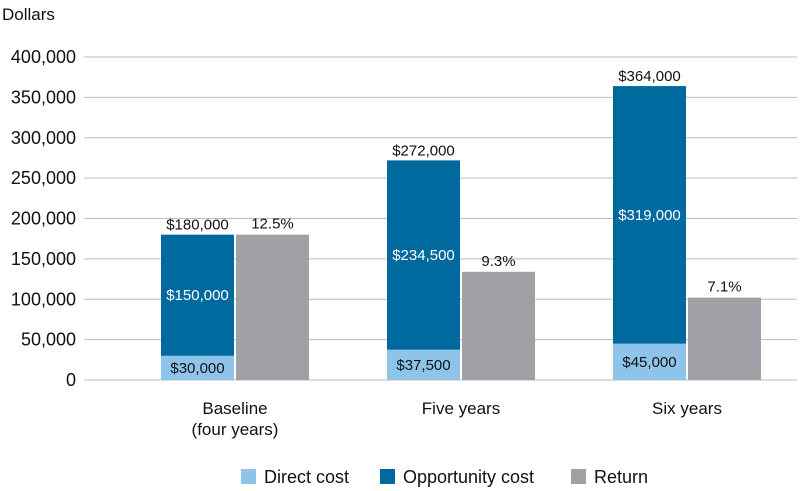  Describe the element at coordinates (468, 477) in the screenshot. I see `legend-label: Opportunity cost` at that location.